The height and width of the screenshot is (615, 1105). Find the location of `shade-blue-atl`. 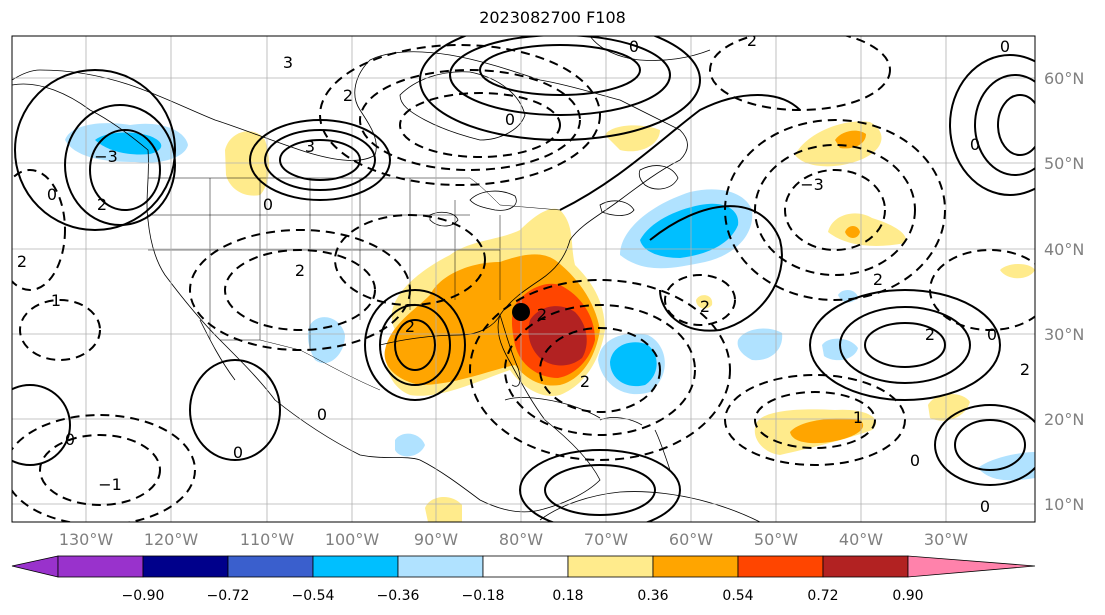

shade-blue-atl is located at coordinates (689, 230).